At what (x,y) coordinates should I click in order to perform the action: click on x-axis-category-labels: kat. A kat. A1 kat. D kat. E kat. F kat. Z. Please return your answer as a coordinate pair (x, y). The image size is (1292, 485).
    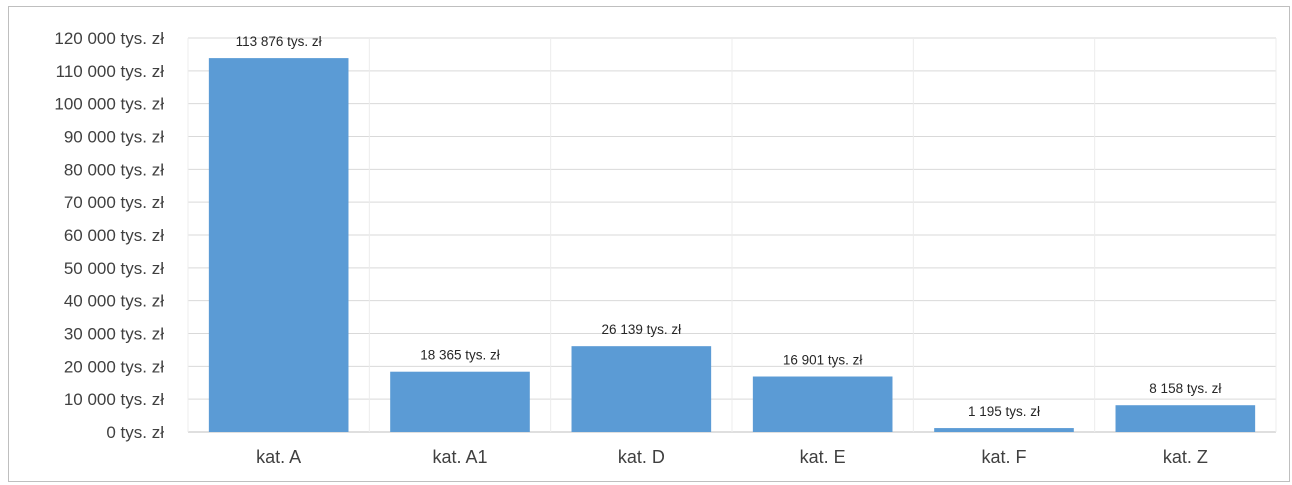
    Looking at the image, I should click on (732, 457).